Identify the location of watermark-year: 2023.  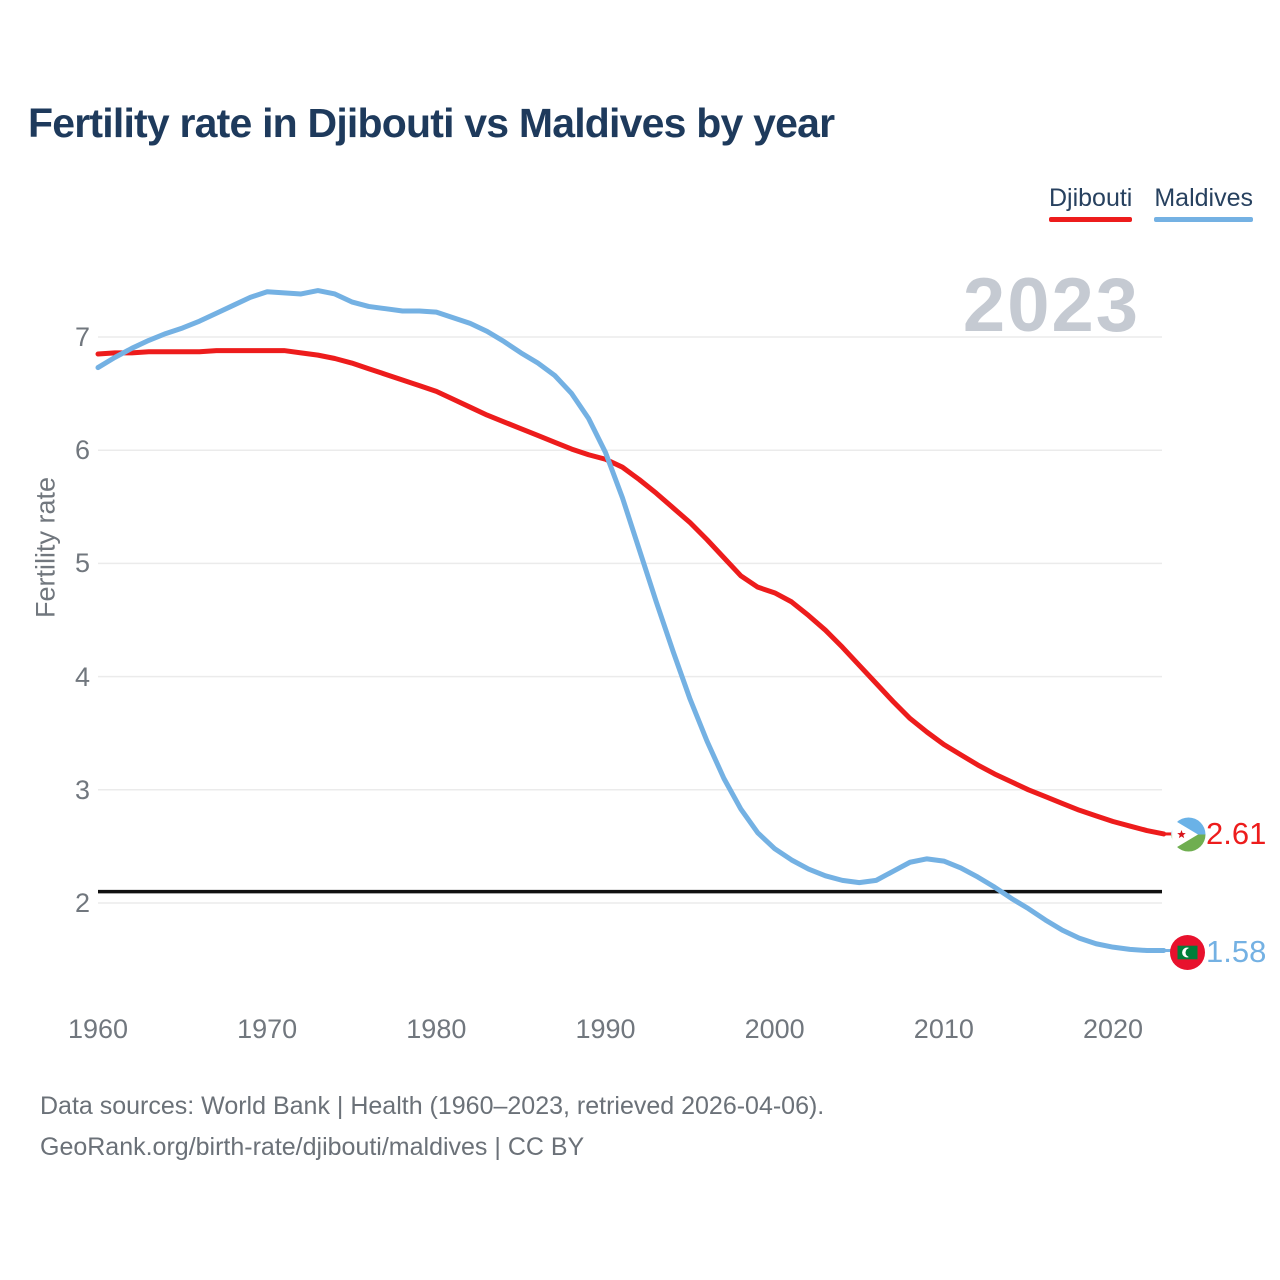
(1051, 305).